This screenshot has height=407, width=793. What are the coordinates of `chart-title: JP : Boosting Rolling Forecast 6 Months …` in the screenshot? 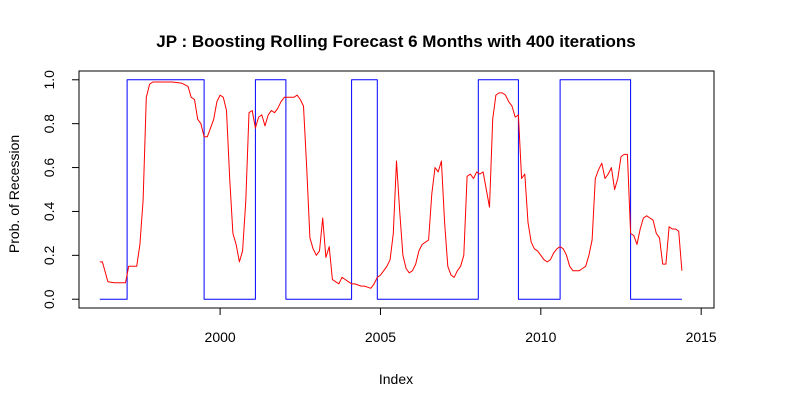 It's located at (396, 41).